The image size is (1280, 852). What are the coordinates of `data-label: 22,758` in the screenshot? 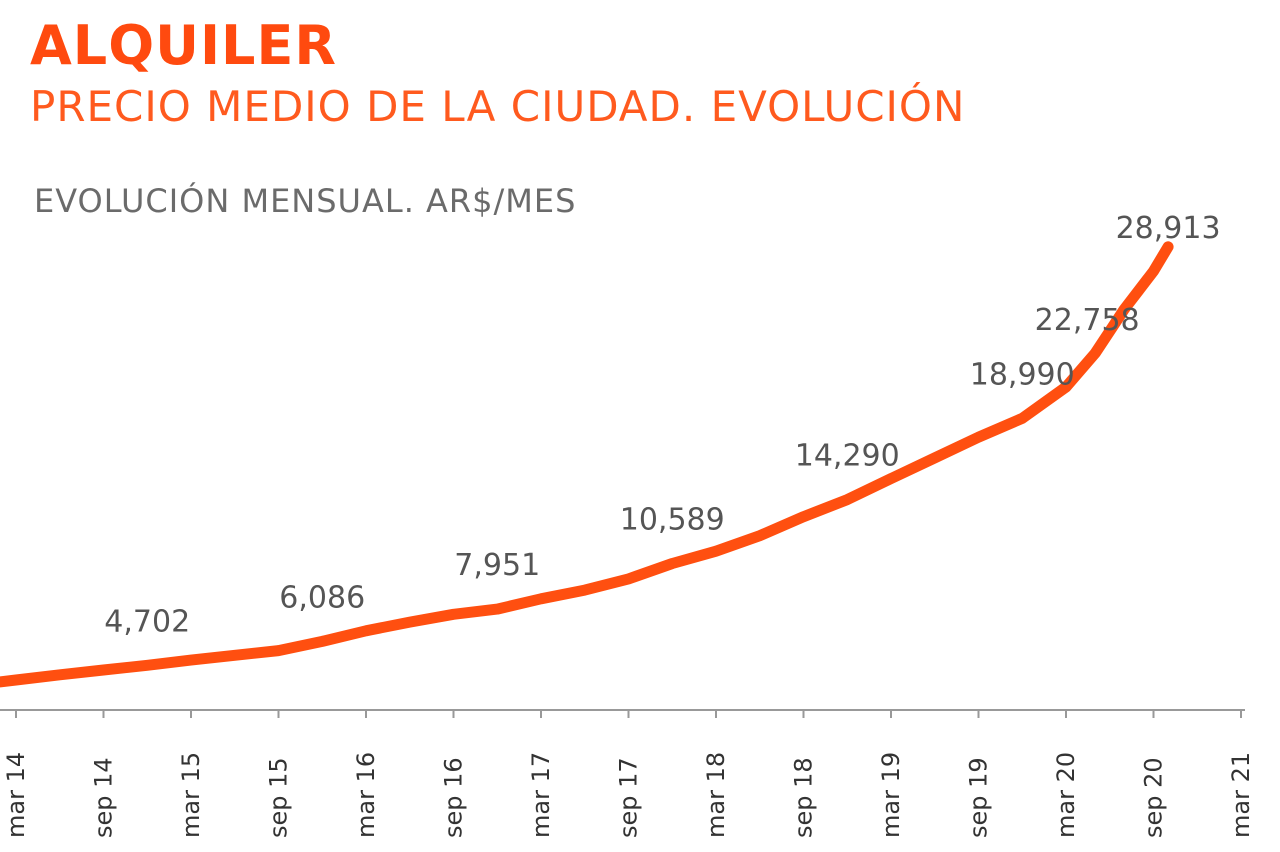 It's located at (1087, 320).